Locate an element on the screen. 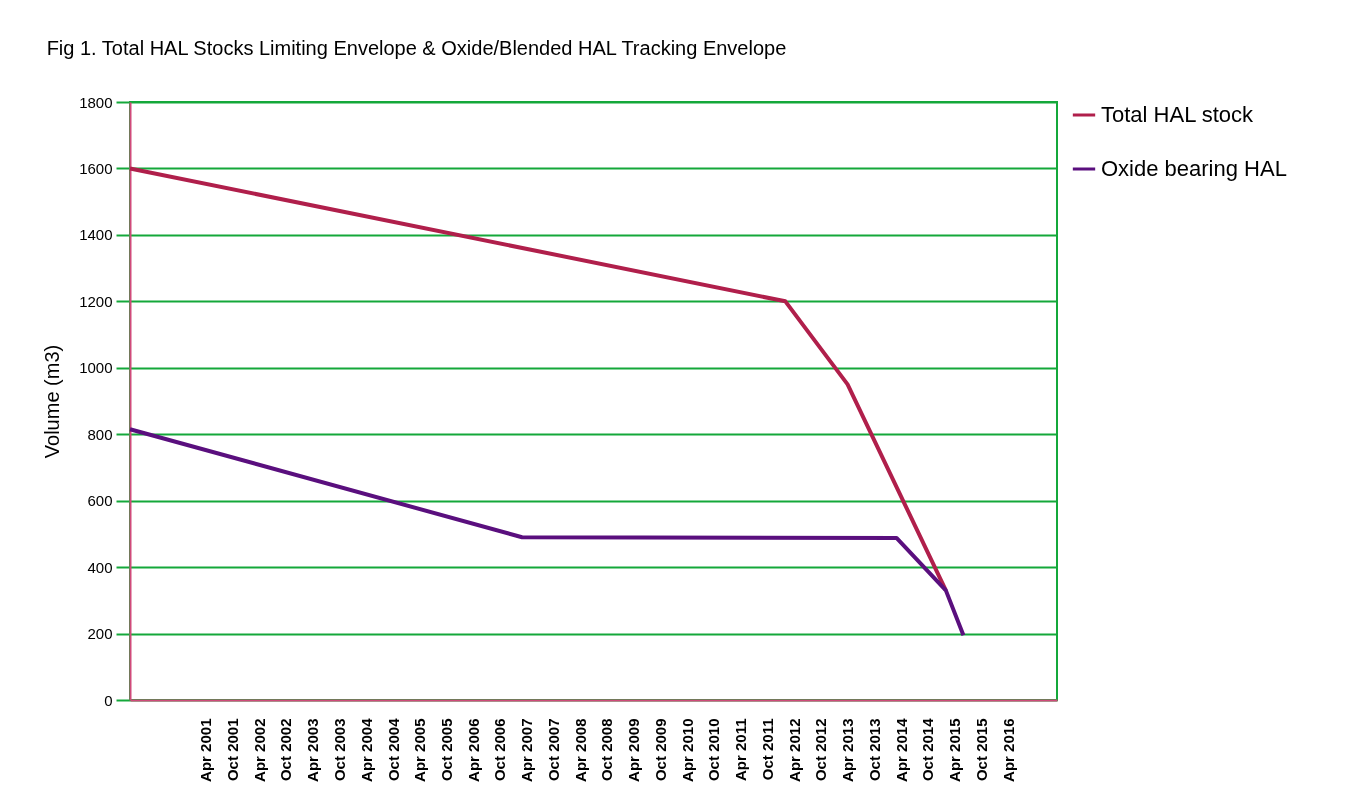 The image size is (1357, 810). x-tick-label: Oct 2009 is located at coordinates (660, 750).